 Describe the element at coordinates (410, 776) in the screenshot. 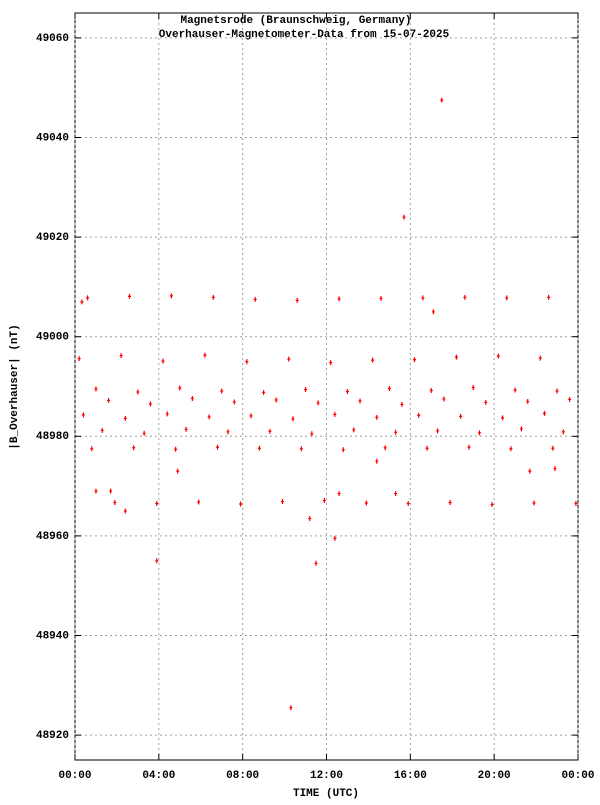

I see `x-tick-label: 16:00` at that location.